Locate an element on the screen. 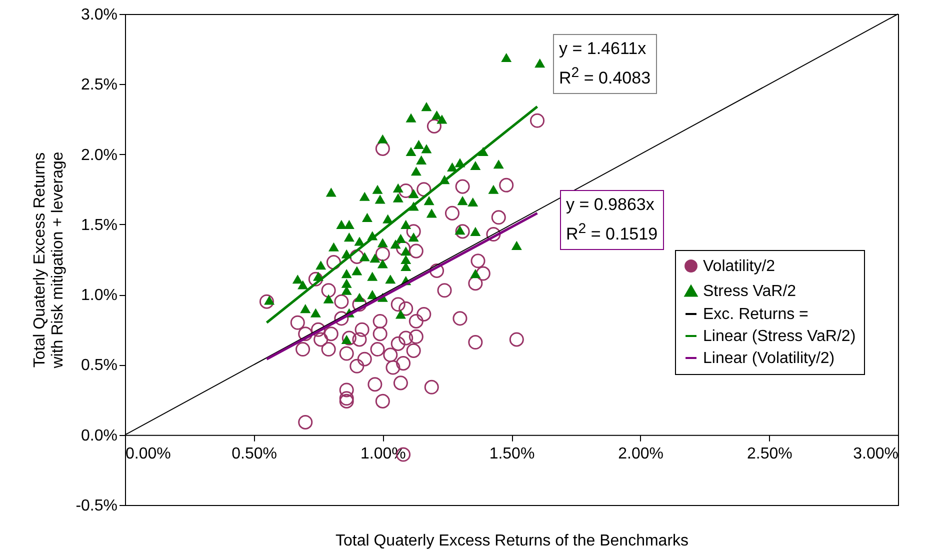 The width and height of the screenshot is (933, 554). annotation: R$^{2}$ = 0.1519 is located at coordinates (612, 233).